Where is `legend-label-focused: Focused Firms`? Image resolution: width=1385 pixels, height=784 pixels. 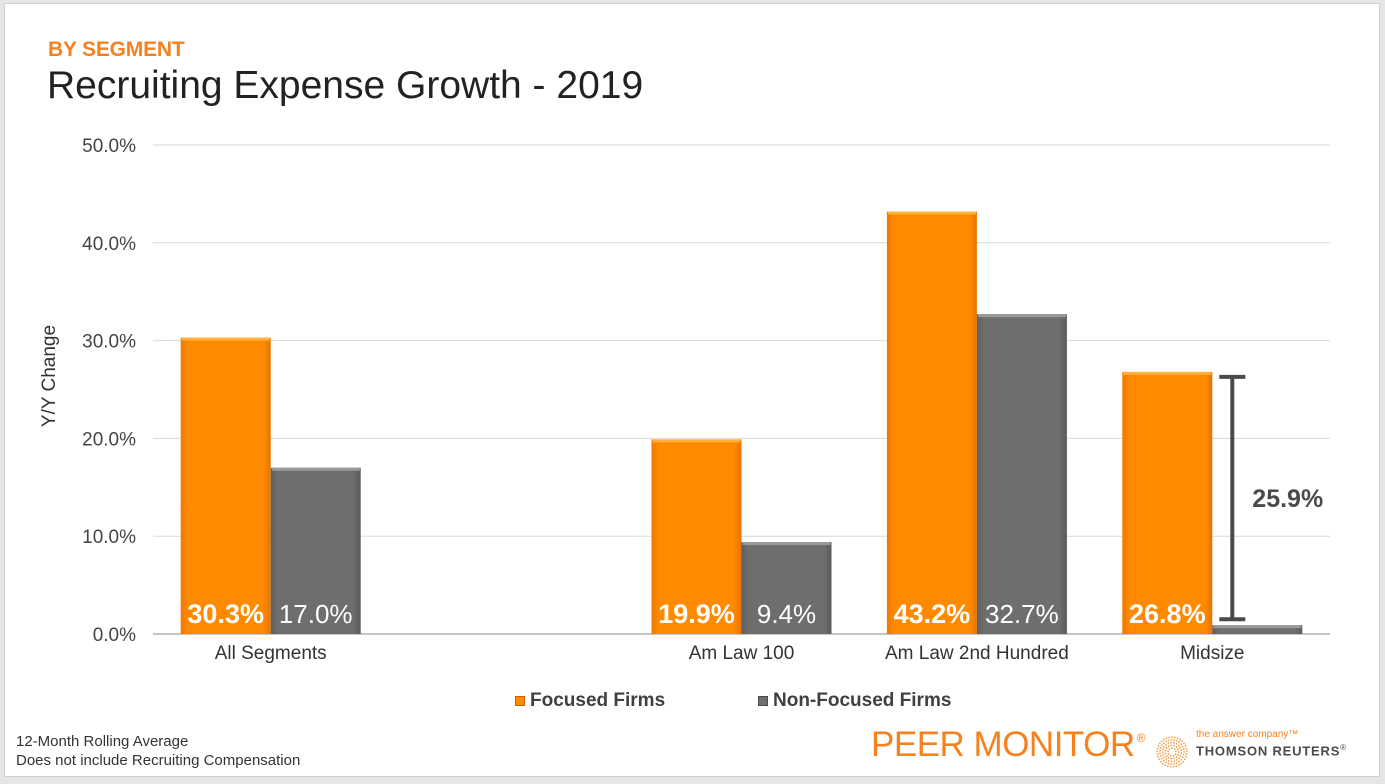 legend-label-focused: Focused Firms is located at coordinates (598, 700).